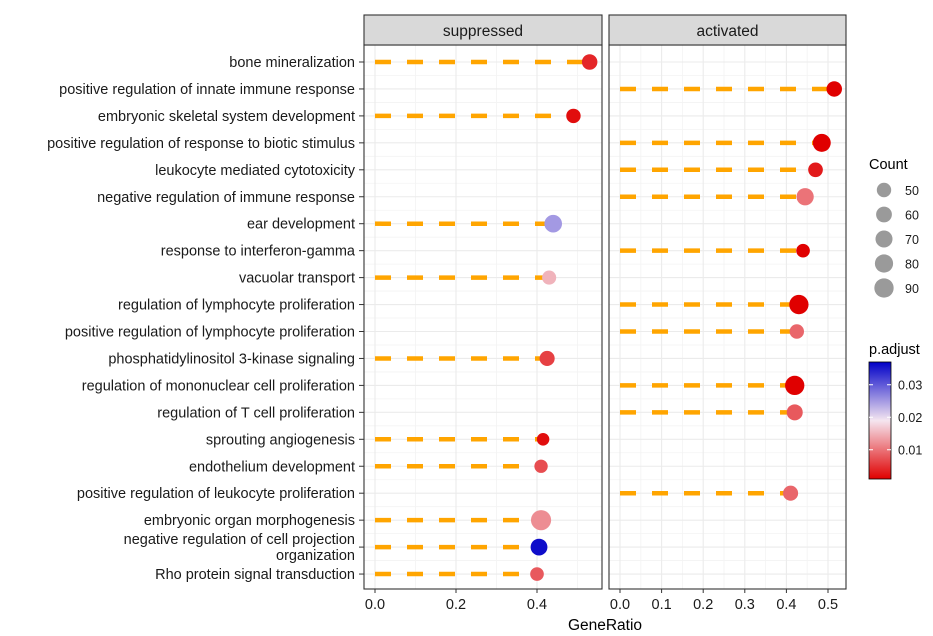 The image size is (933, 636). I want to click on x-axis-title: GeneRatio, so click(605, 625).